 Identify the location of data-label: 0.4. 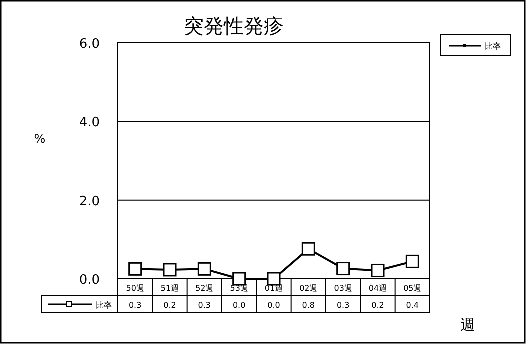
(413, 305).